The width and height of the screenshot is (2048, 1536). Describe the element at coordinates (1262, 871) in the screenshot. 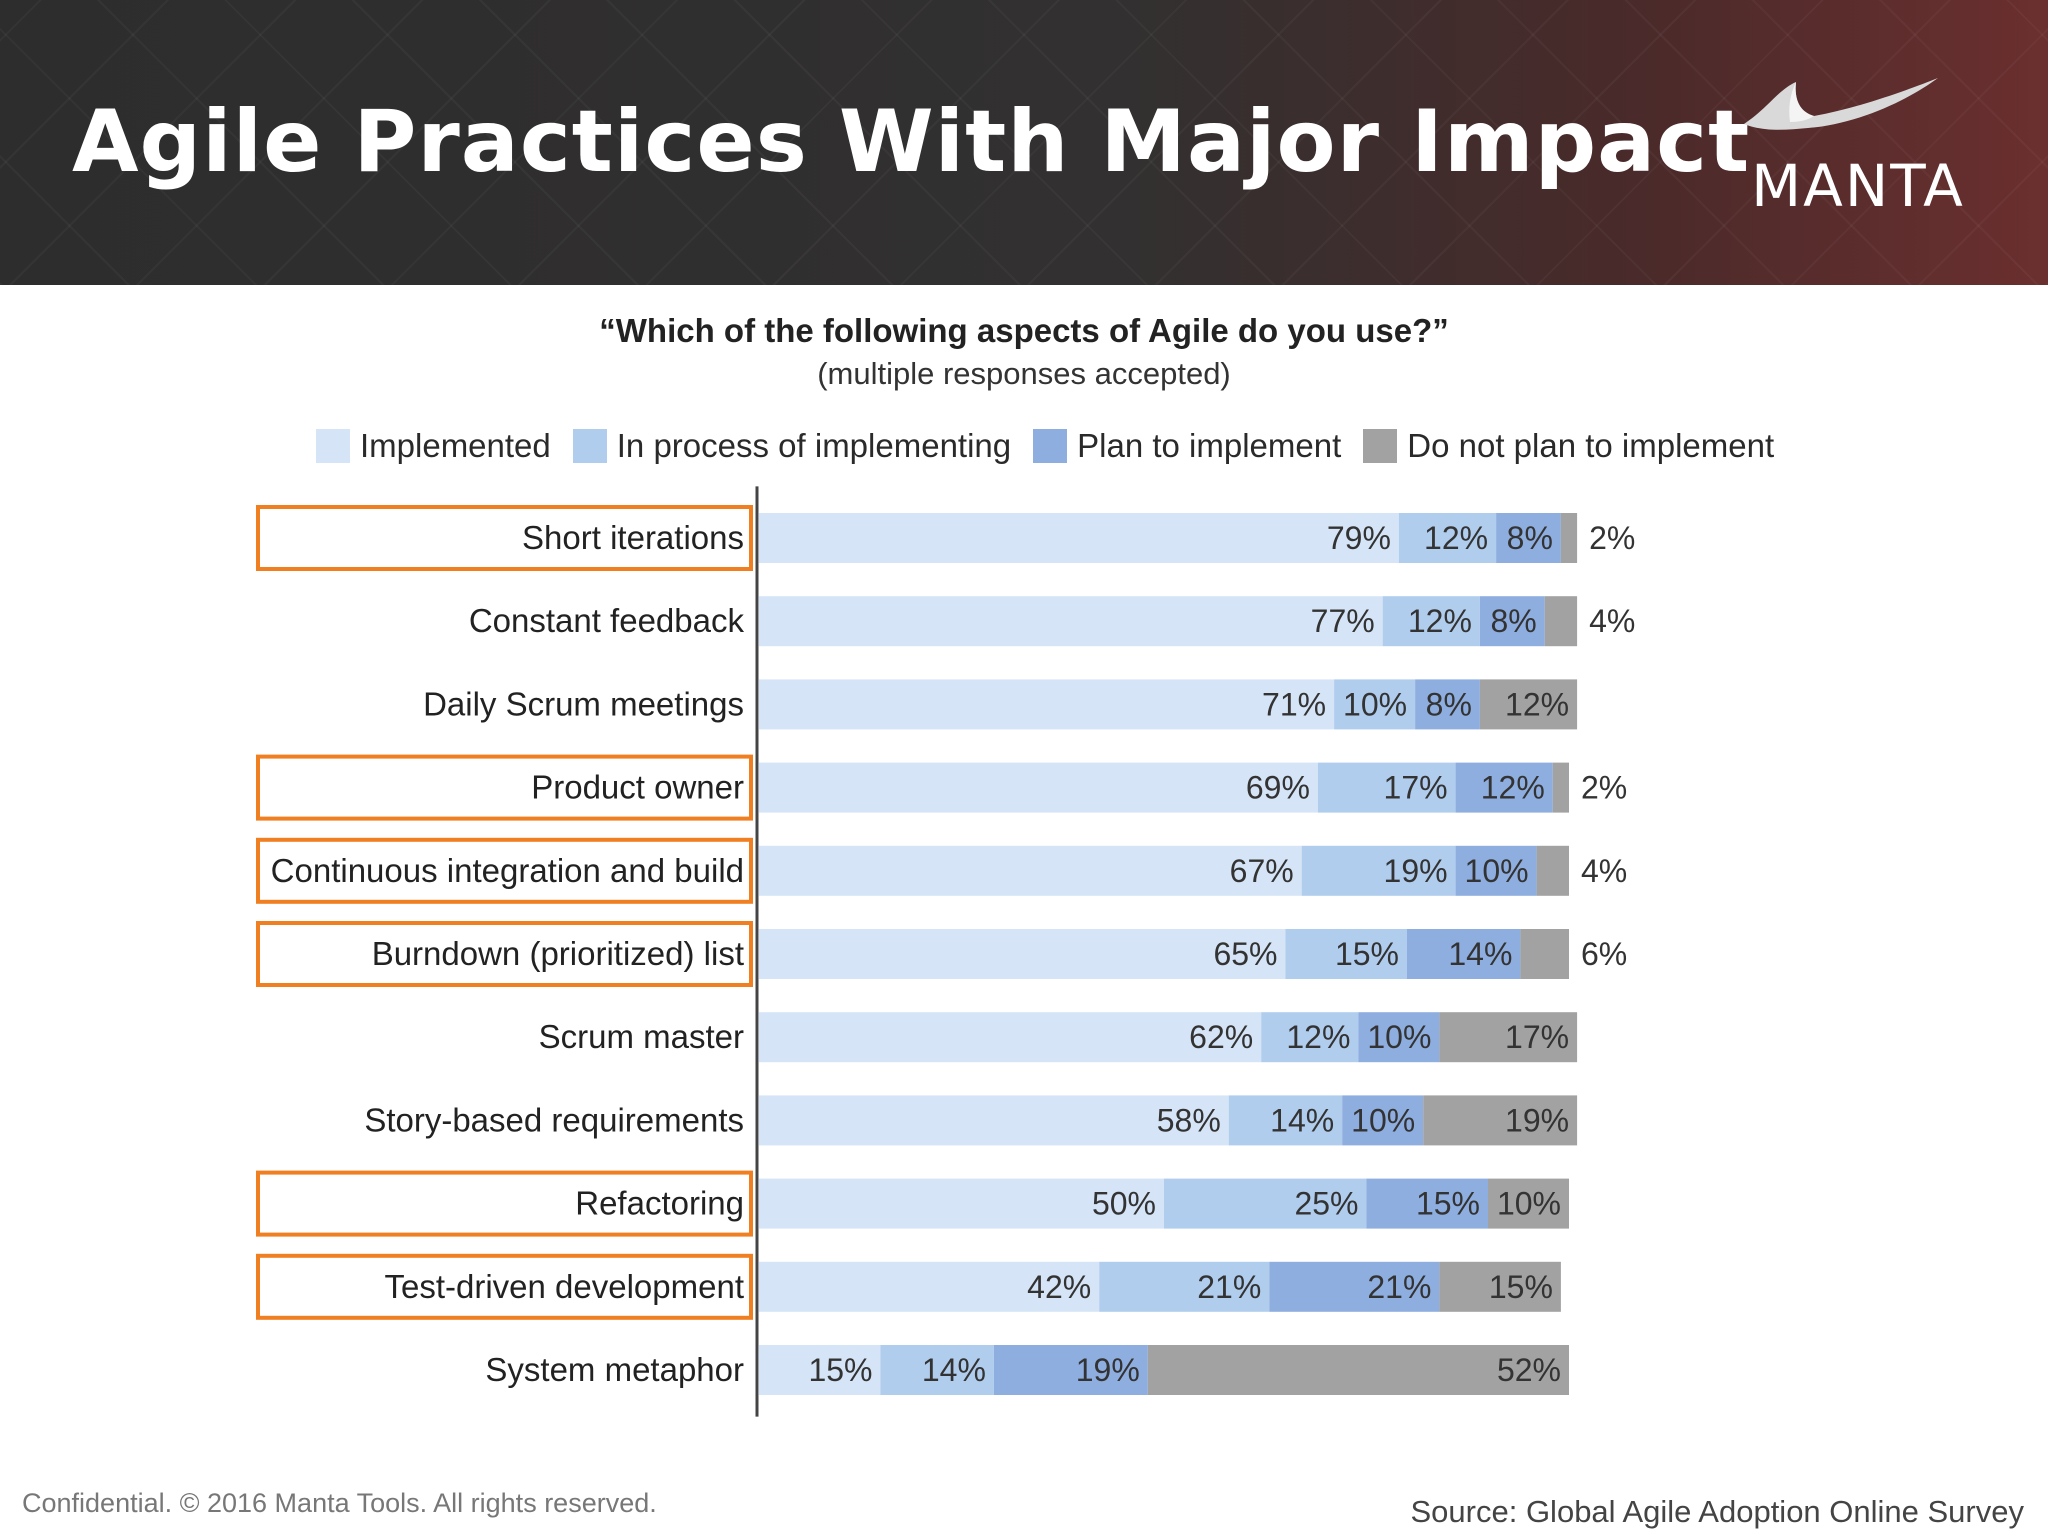

I see `bar-value-label: 67%` at that location.